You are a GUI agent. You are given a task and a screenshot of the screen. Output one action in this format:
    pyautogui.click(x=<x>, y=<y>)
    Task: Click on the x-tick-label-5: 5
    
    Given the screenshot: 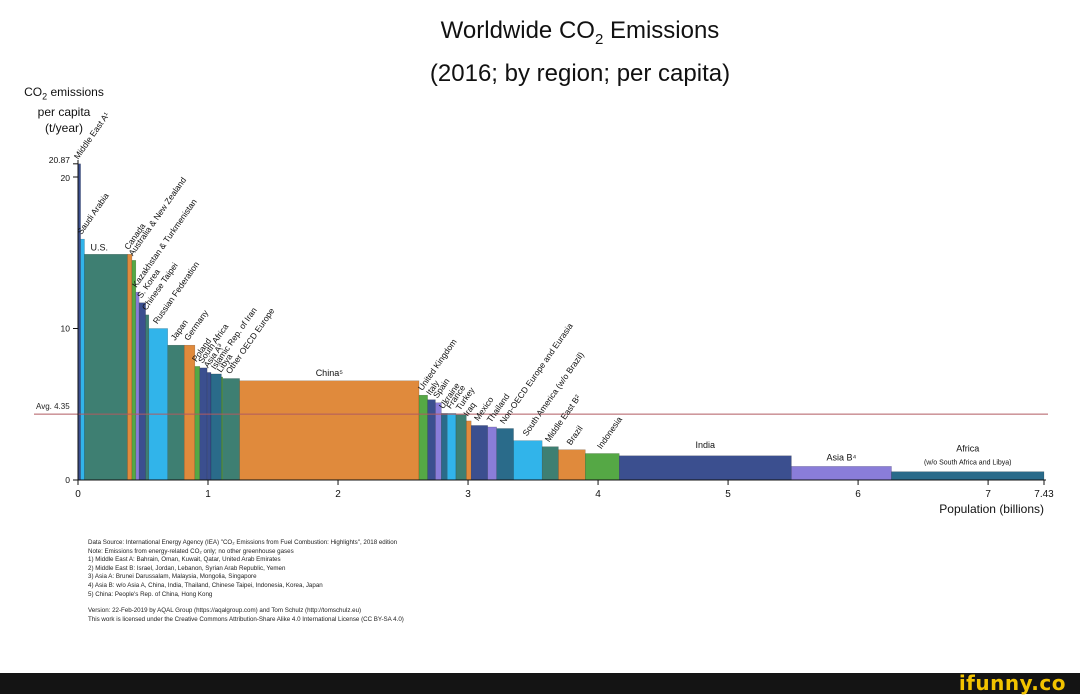 What is the action you would take?
    pyautogui.click(x=728, y=494)
    